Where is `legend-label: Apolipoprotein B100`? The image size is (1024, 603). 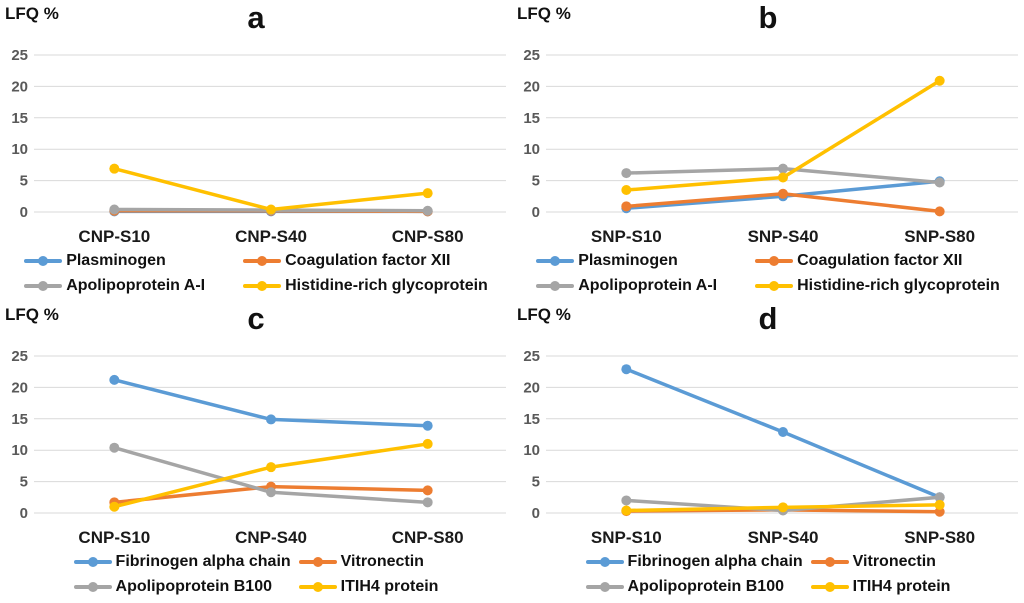
legend-label: Apolipoprotein B100 is located at coordinates (193, 586).